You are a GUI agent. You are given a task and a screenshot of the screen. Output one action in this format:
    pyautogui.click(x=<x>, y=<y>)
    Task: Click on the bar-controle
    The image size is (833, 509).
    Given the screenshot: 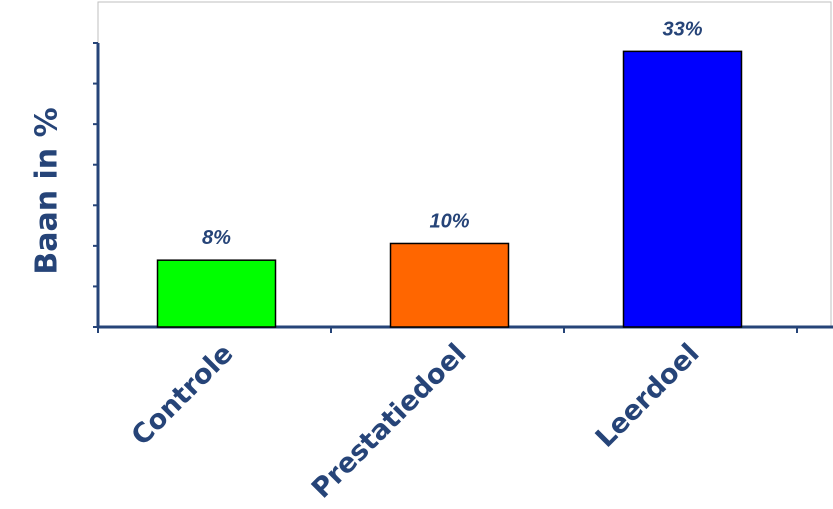 What is the action you would take?
    pyautogui.click(x=216, y=293)
    